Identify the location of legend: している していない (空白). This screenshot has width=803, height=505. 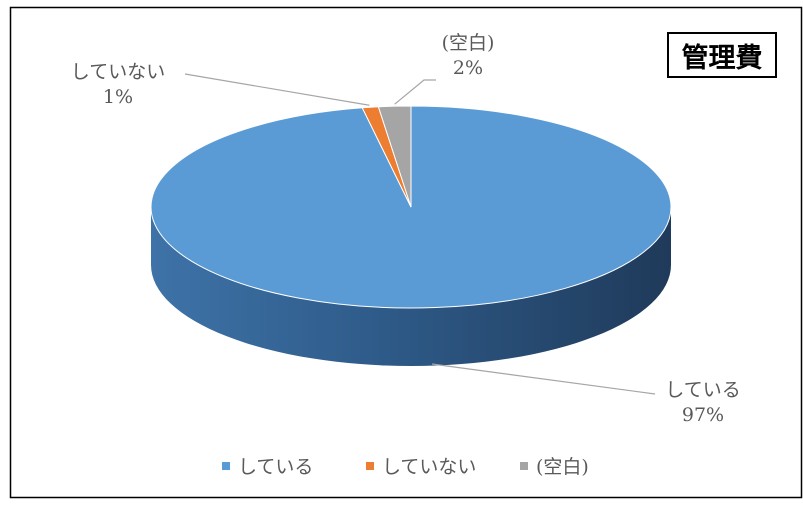
(405, 467).